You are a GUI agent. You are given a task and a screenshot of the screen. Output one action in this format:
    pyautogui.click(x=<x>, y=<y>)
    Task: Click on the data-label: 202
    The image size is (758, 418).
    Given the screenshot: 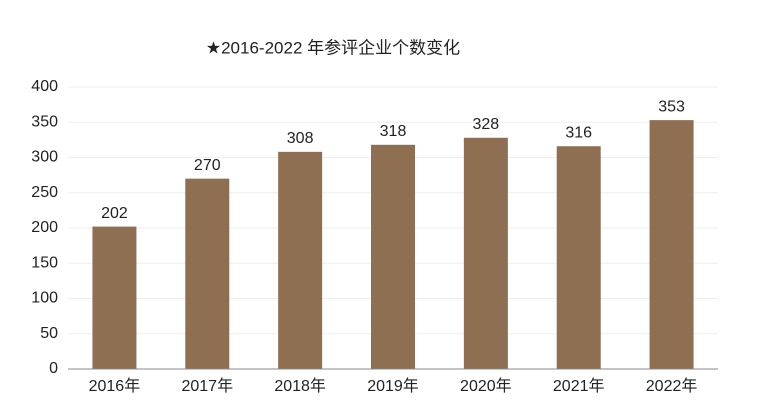 What is the action you would take?
    pyautogui.click(x=114, y=213)
    